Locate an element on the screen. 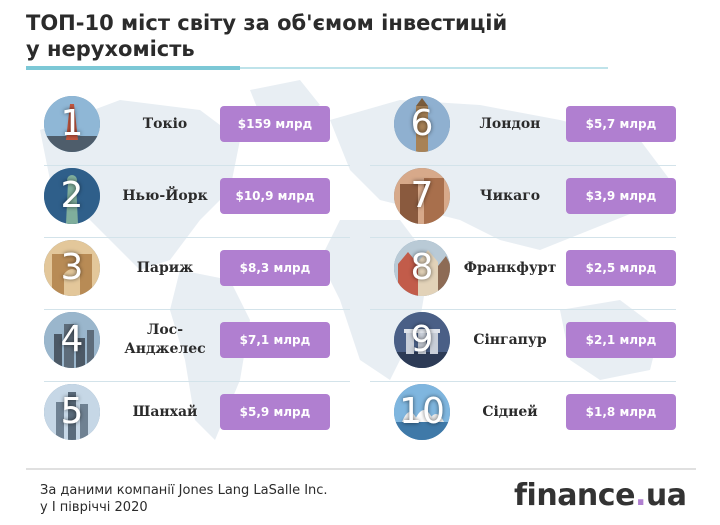  list-item: 5 Шанхай $5,9 млрд is located at coordinates (199, 412).